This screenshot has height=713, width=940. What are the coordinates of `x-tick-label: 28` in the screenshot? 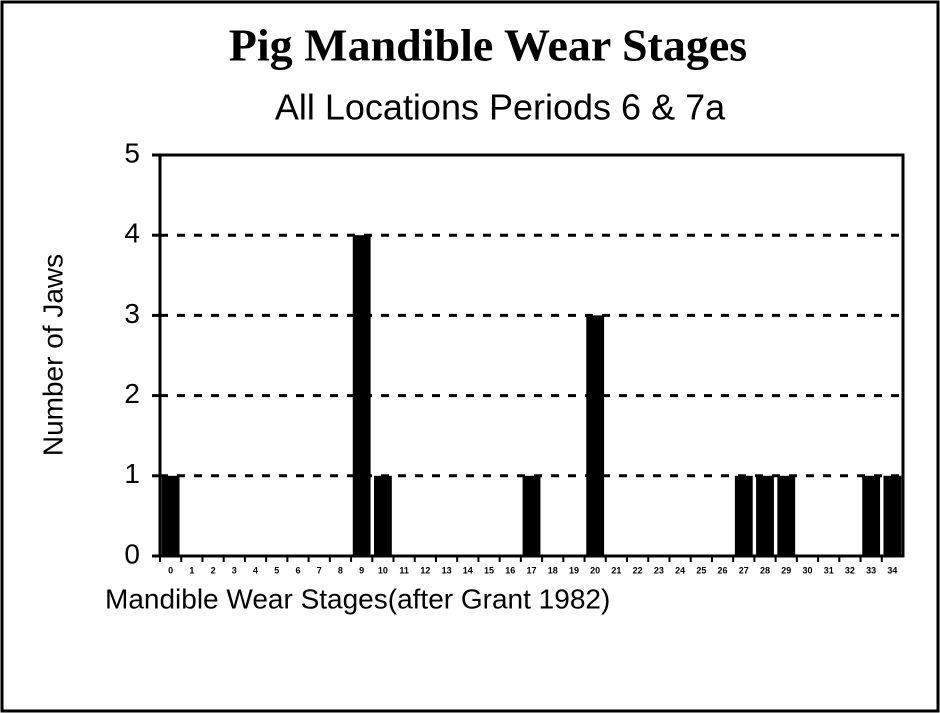 It's located at (765, 570).